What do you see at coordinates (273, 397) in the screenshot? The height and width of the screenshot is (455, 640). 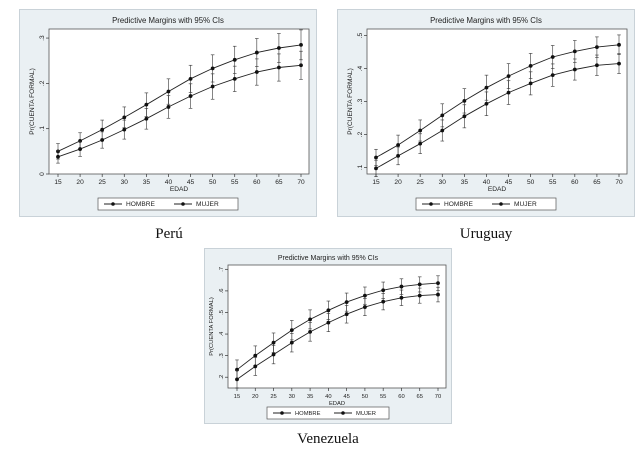 I see `x-tick-label: 25` at bounding box center [273, 397].